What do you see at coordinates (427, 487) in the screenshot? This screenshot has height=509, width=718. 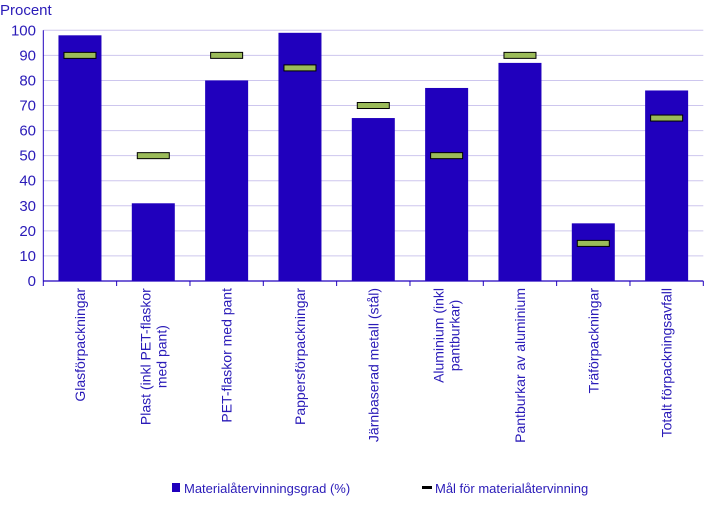 I see `legend-swatch-marker` at bounding box center [427, 487].